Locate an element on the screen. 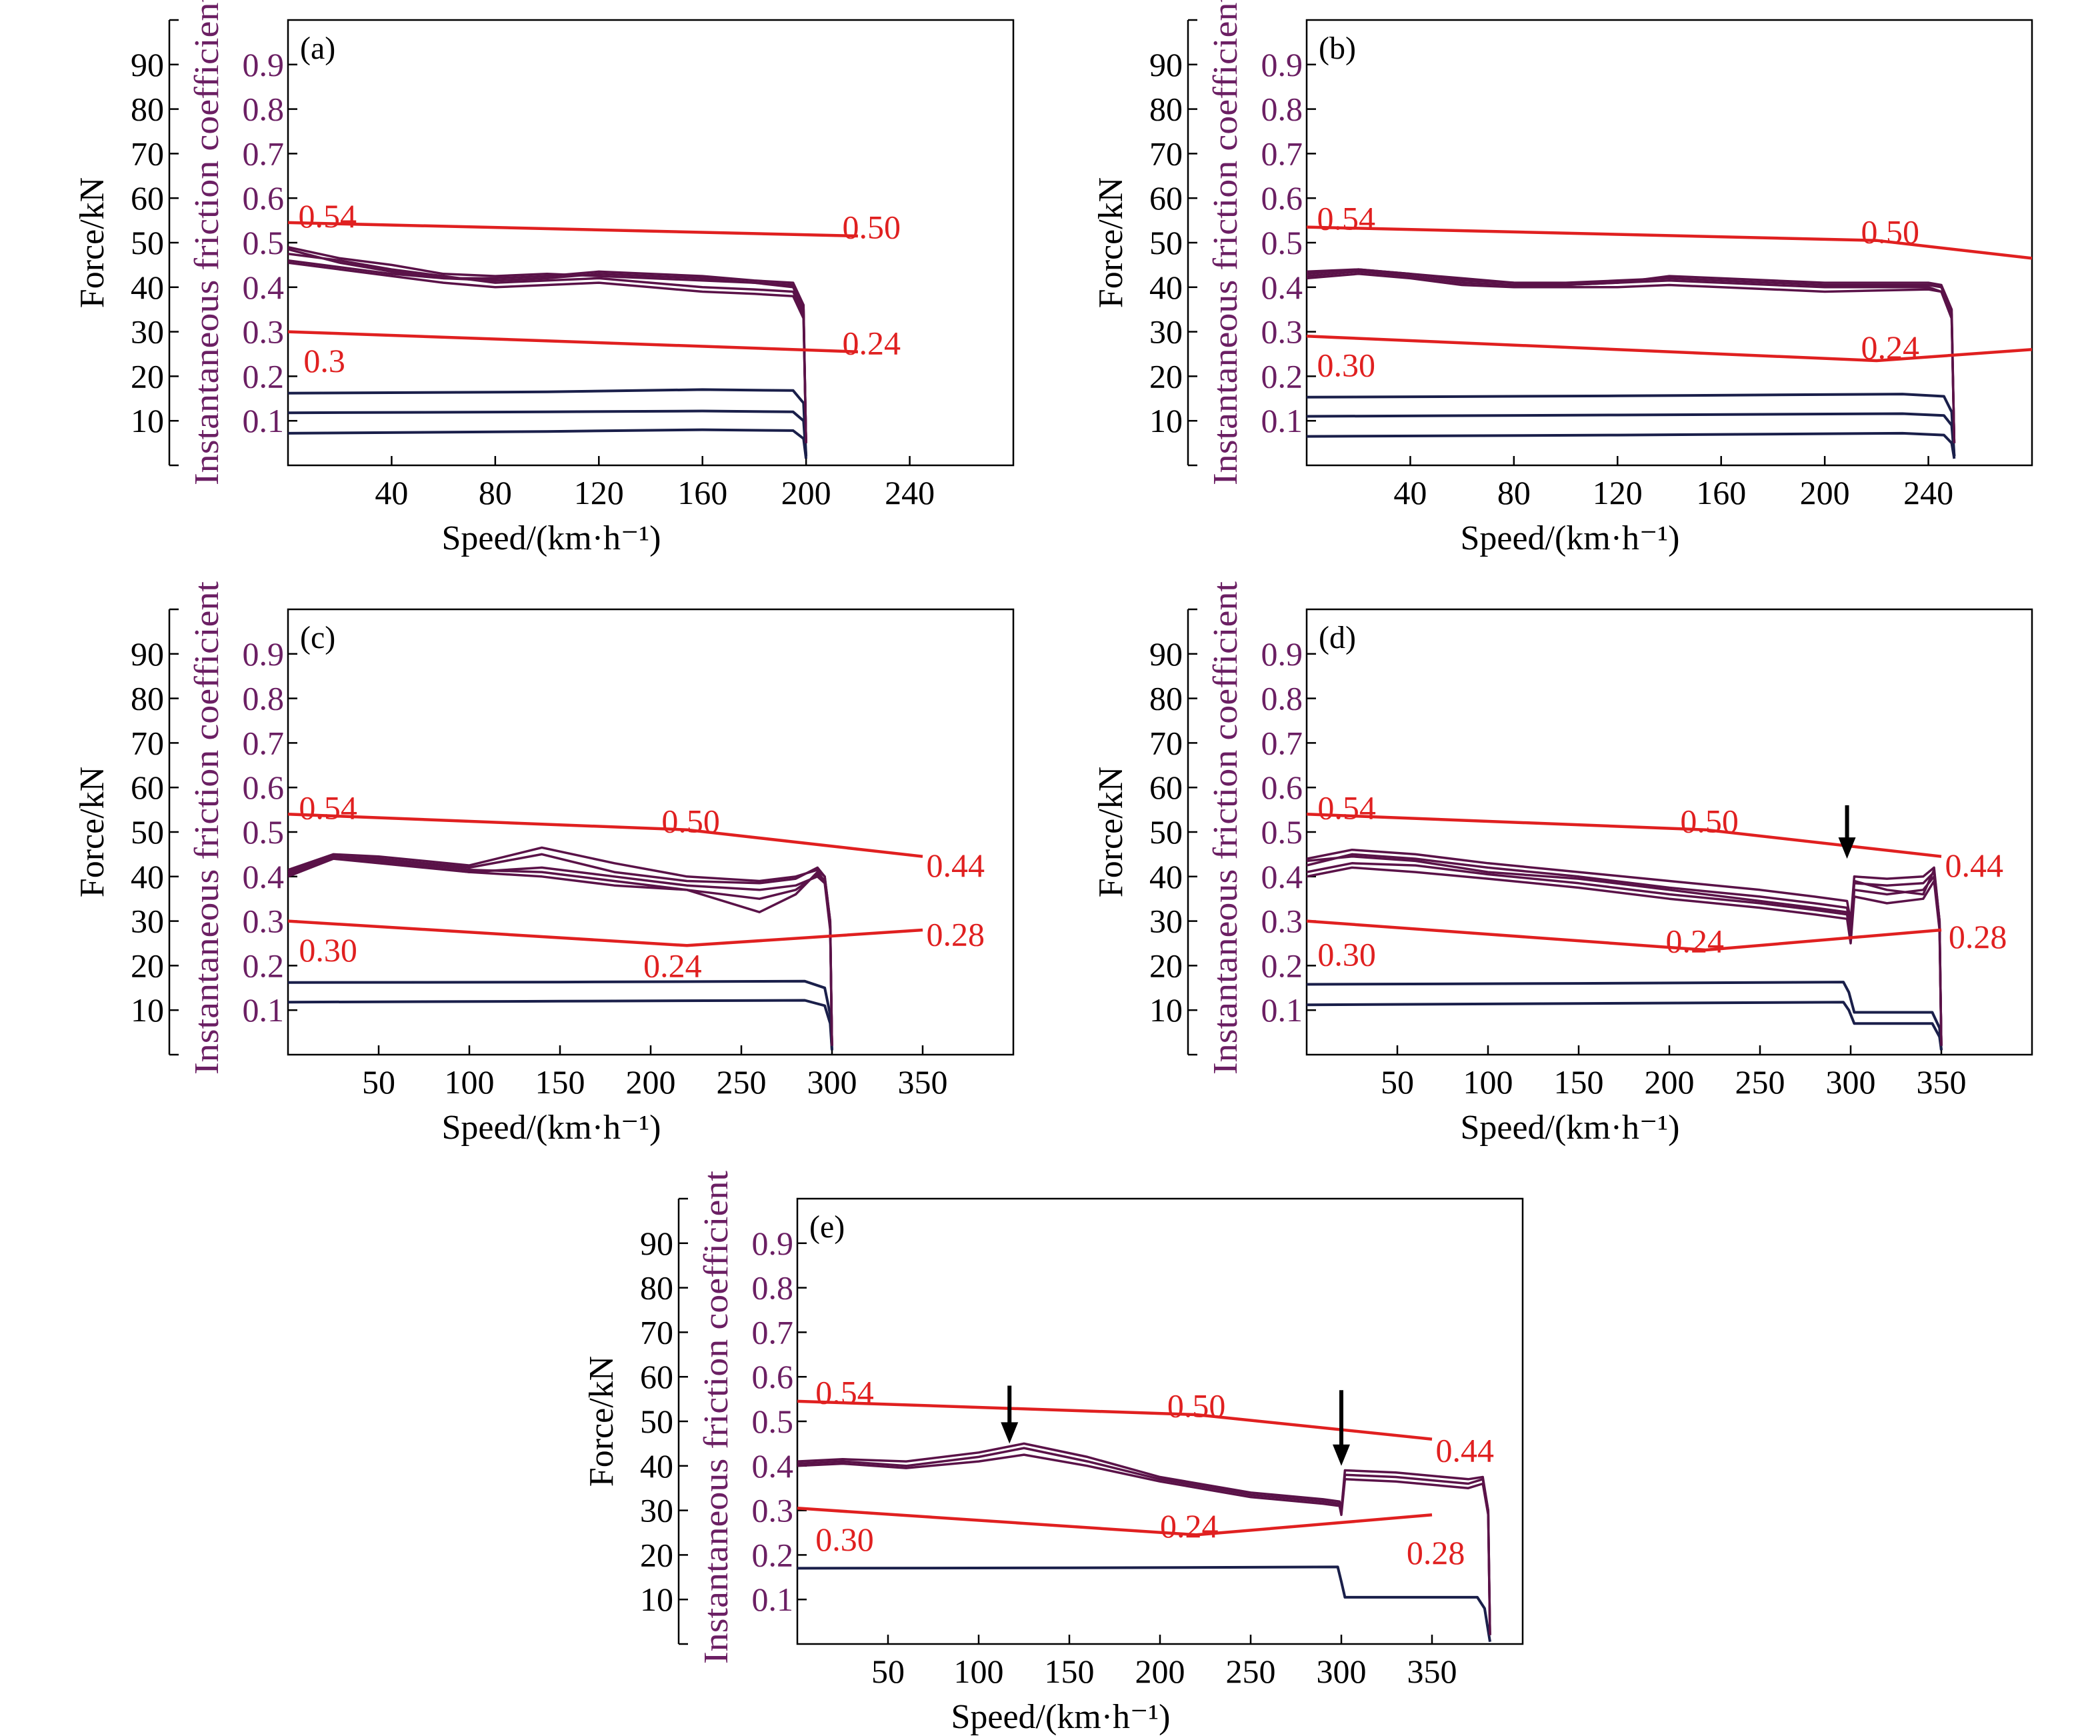  limit-value-label: 0.44 is located at coordinates (1974, 865).